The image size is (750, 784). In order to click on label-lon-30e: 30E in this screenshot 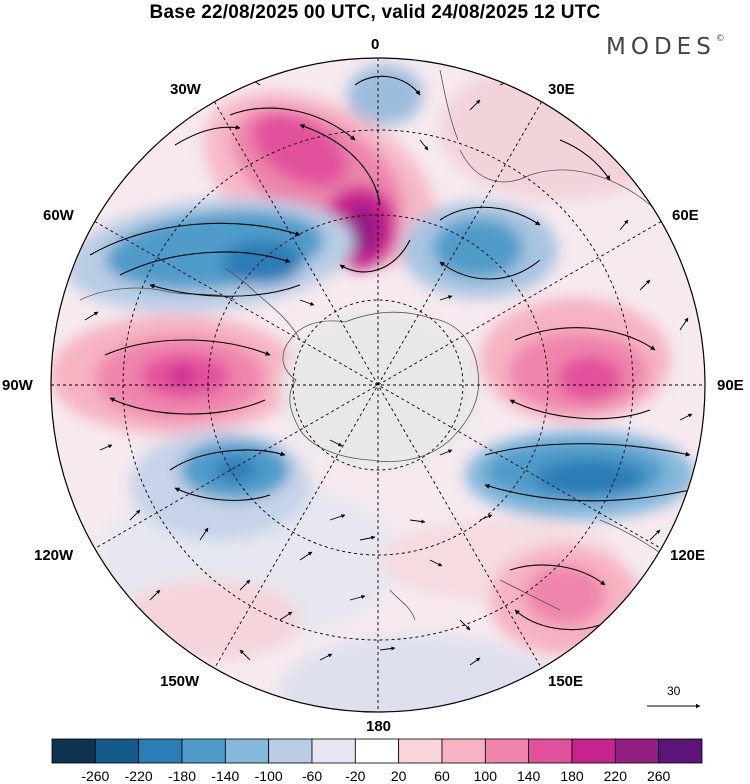, I will do `click(561, 89)`.